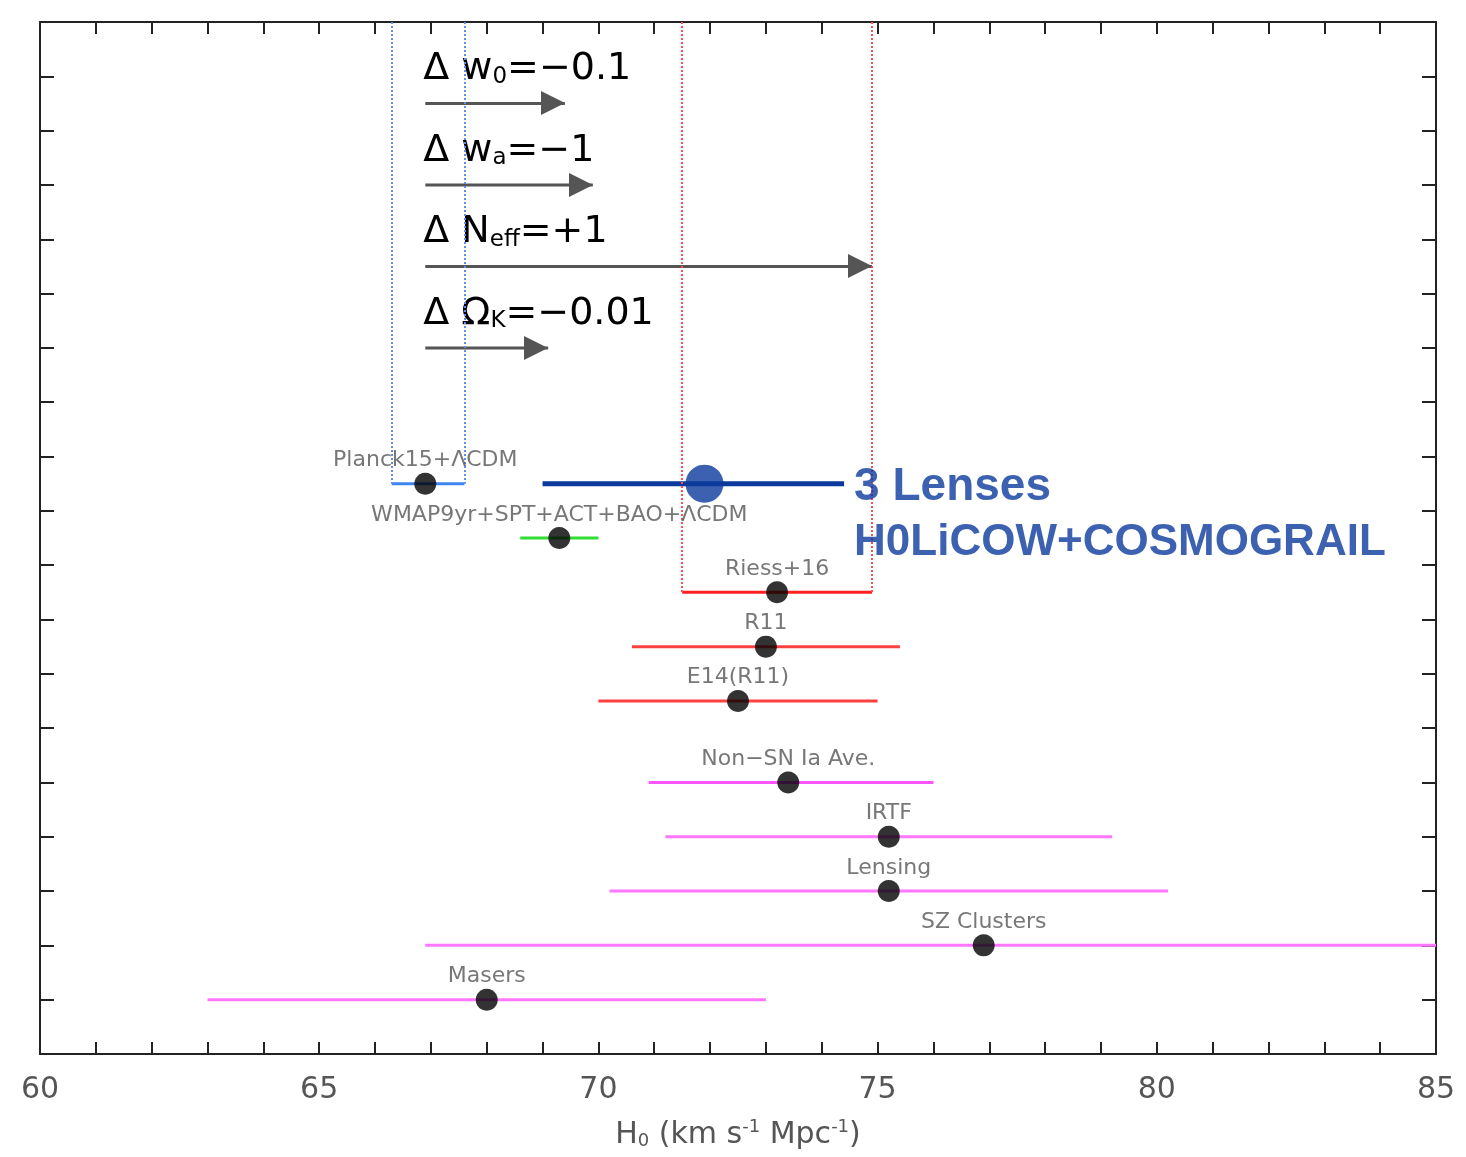 The width and height of the screenshot is (1466, 1157). Describe the element at coordinates (425, 459) in the screenshot. I see `series-label: Planck15+ΛCDM` at that location.